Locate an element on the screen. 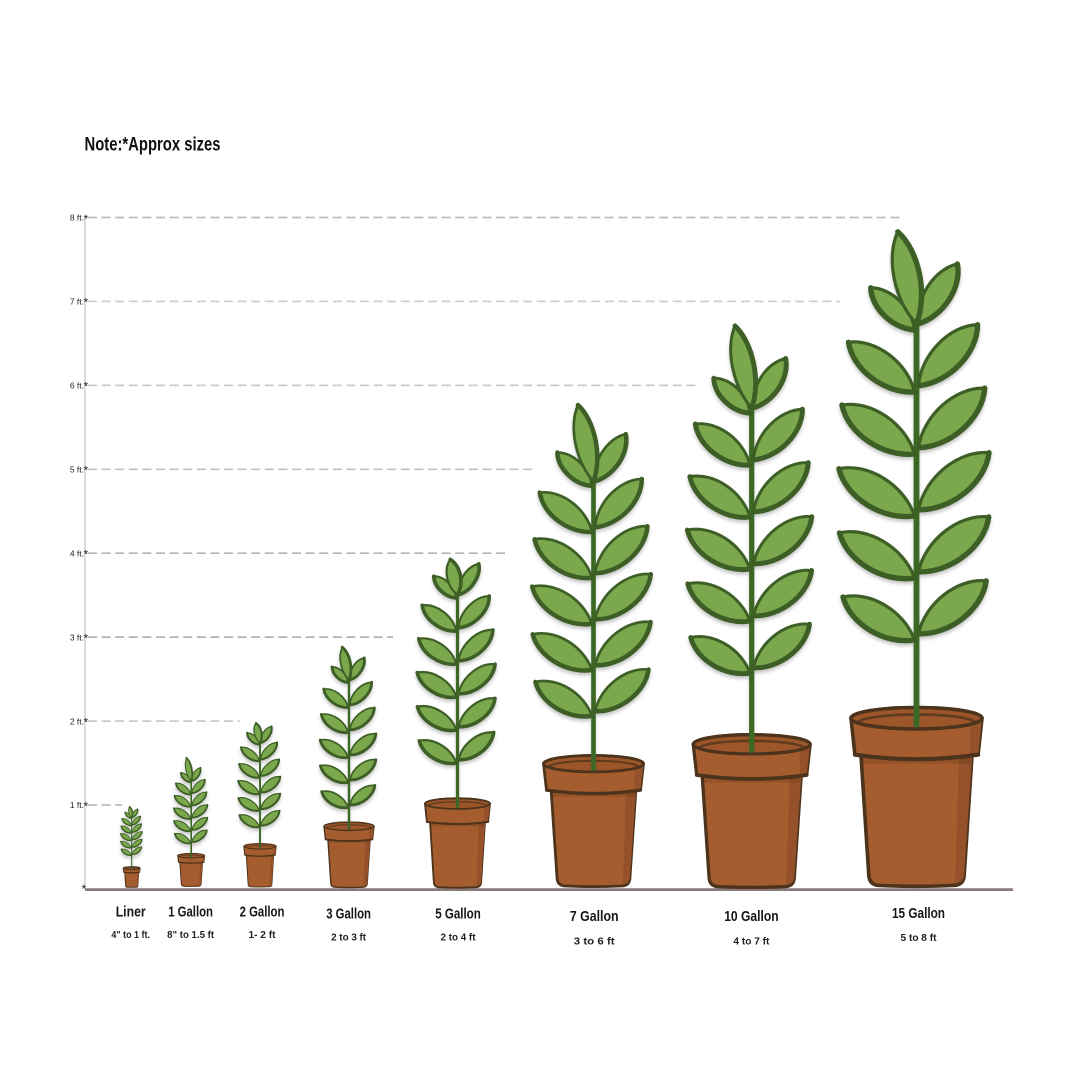 The width and height of the screenshot is (1080, 1080). svg-text: Liner is located at coordinates (131, 912).